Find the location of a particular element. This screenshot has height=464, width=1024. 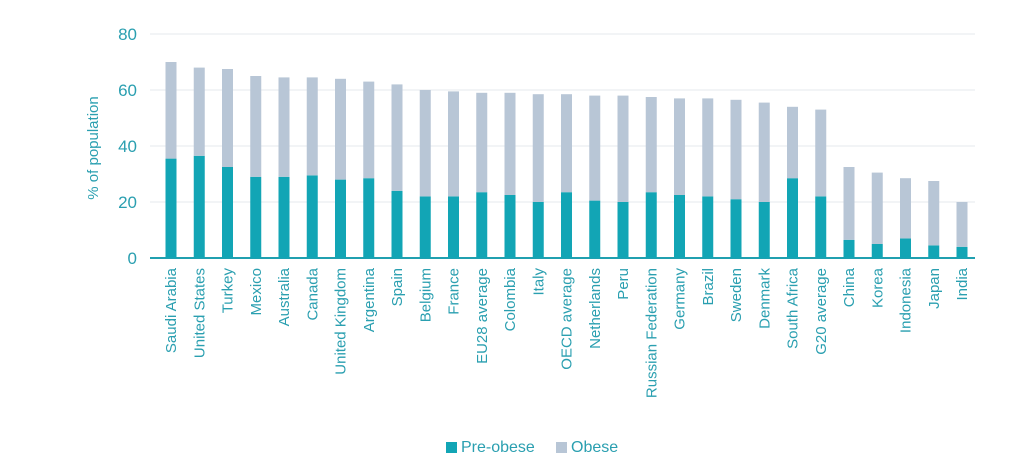

x-tick-label: Indonesia is located at coordinates (906, 300).